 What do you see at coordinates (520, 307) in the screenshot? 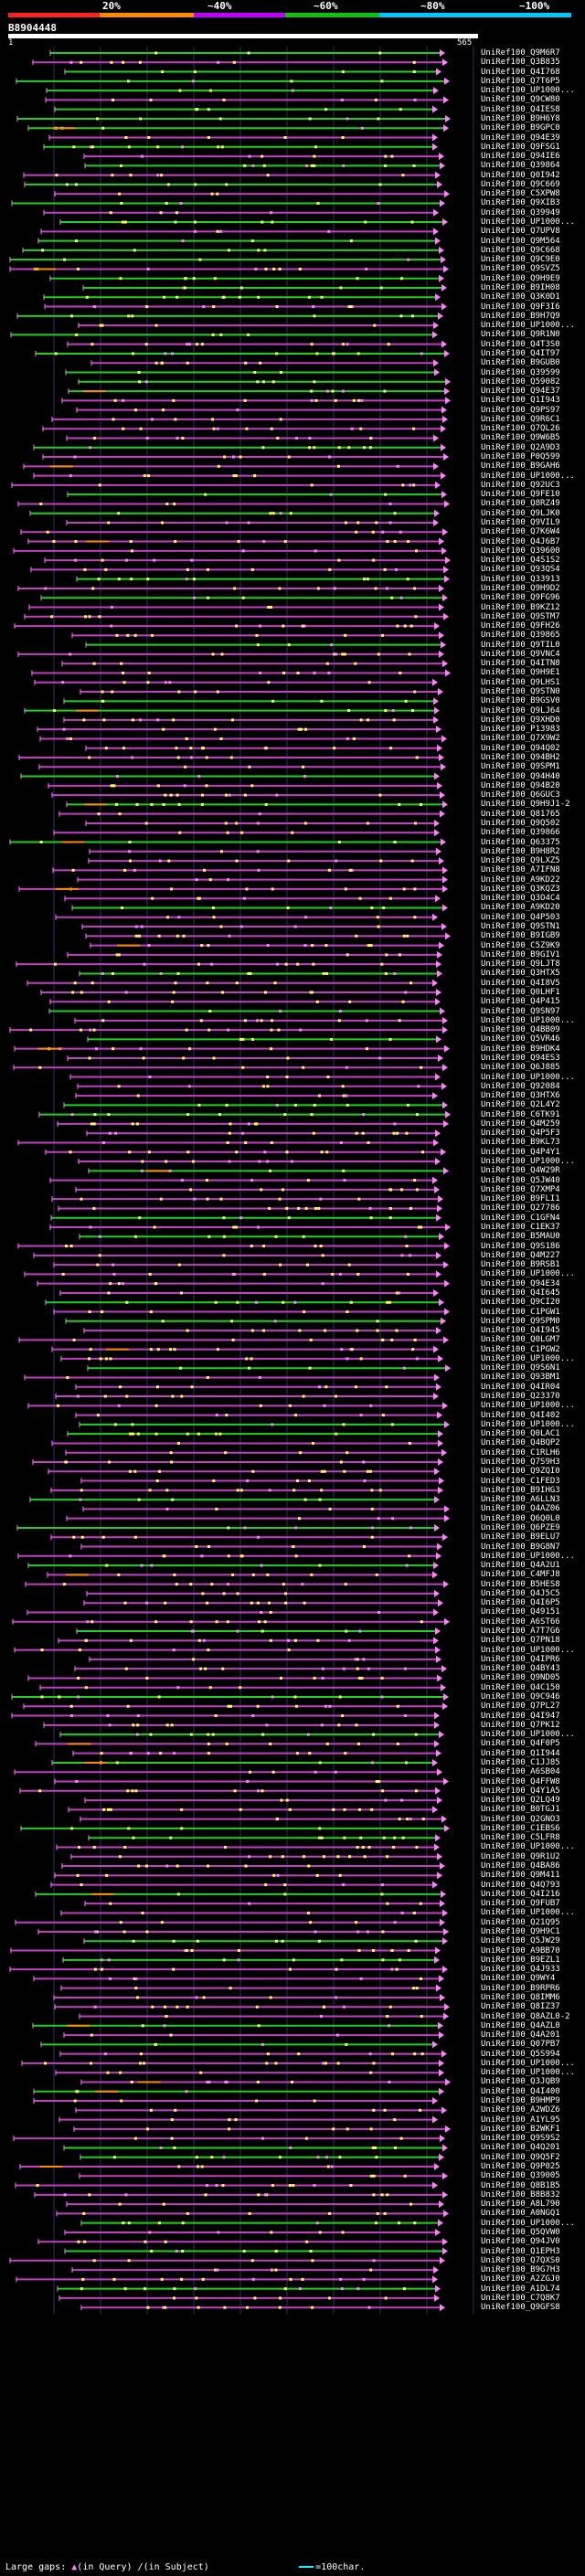
I see `hit-label: UniRef100_Q9F3I6` at bounding box center [520, 307].